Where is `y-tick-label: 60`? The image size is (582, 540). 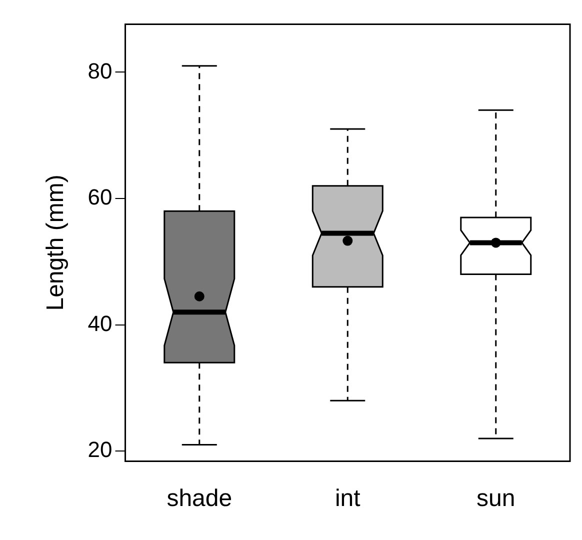 y-tick-label: 60 is located at coordinates (100, 197).